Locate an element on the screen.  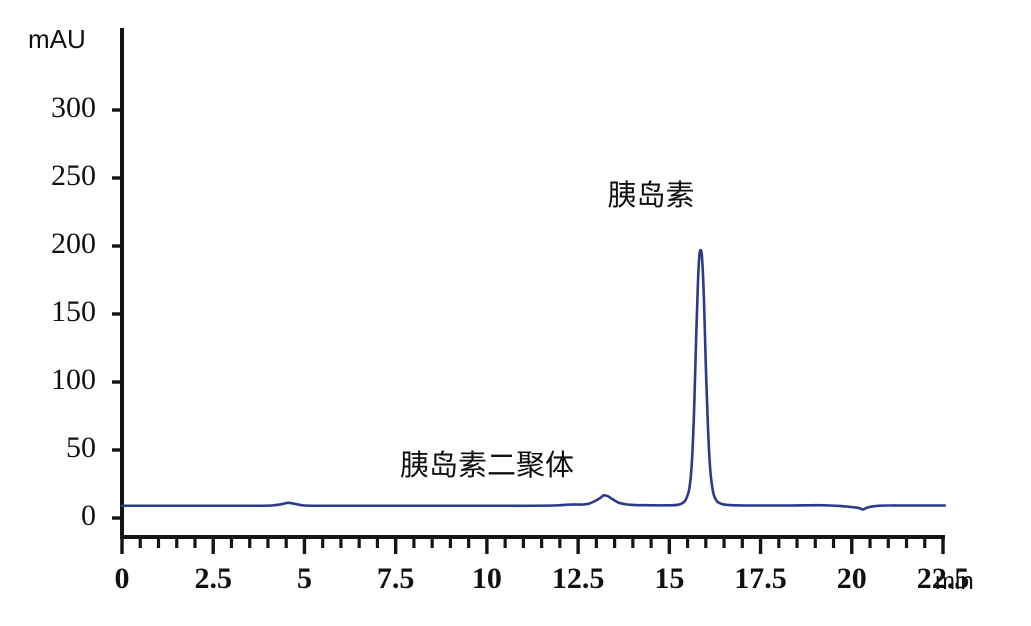
x-tick-label-2-5: 2.5 is located at coordinates (213, 578).